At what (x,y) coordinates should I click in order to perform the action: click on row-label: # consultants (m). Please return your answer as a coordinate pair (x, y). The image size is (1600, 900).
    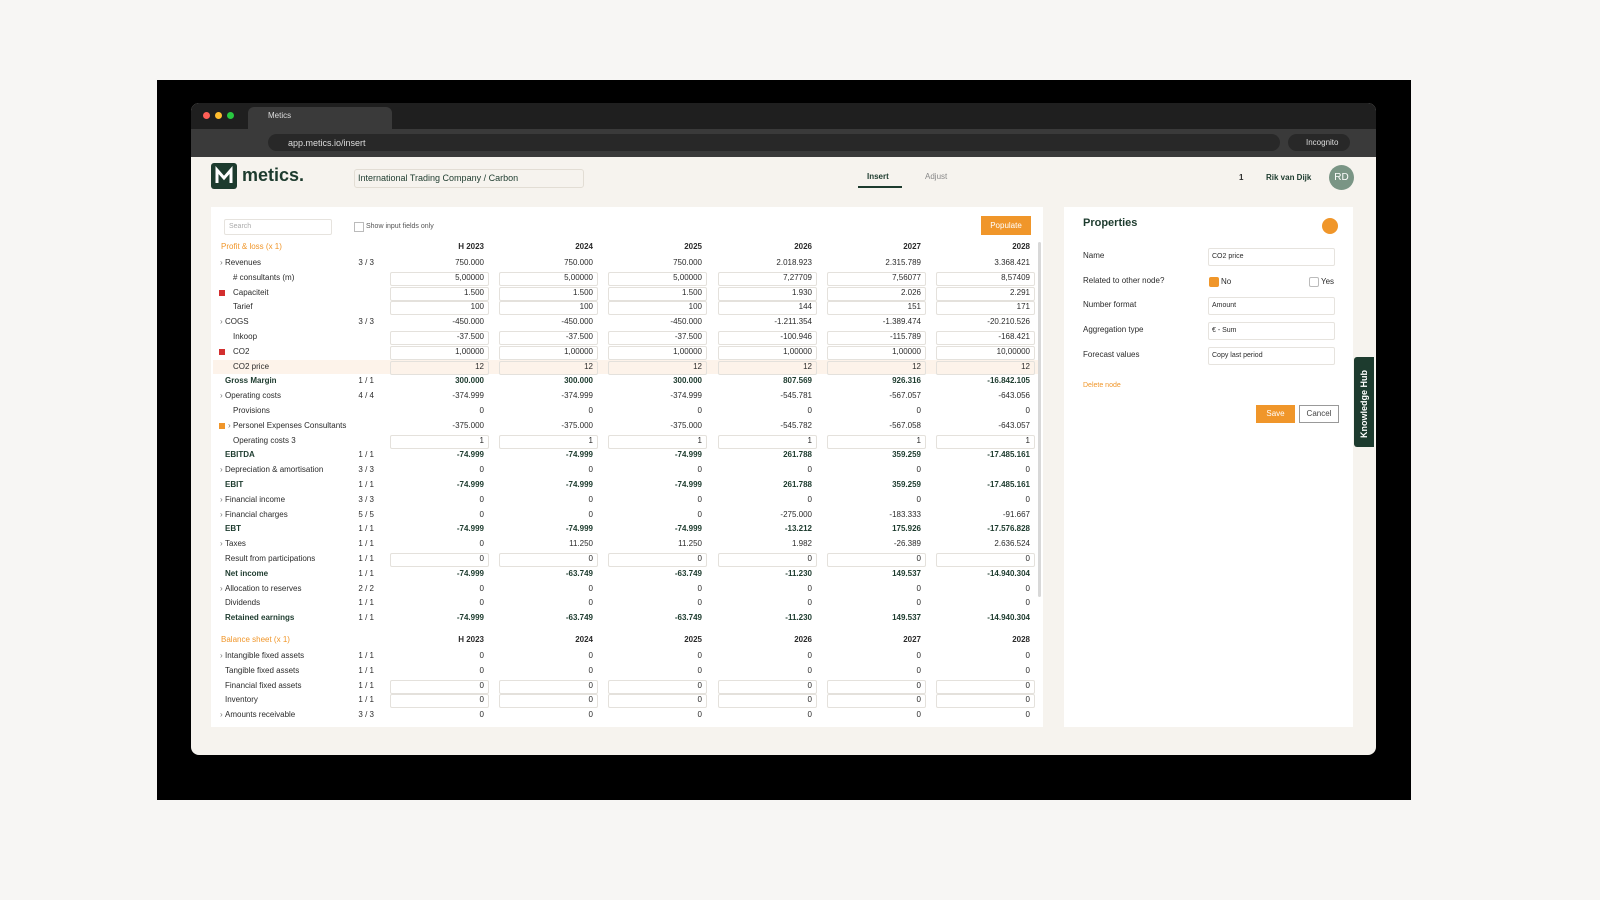
    Looking at the image, I should click on (264, 277).